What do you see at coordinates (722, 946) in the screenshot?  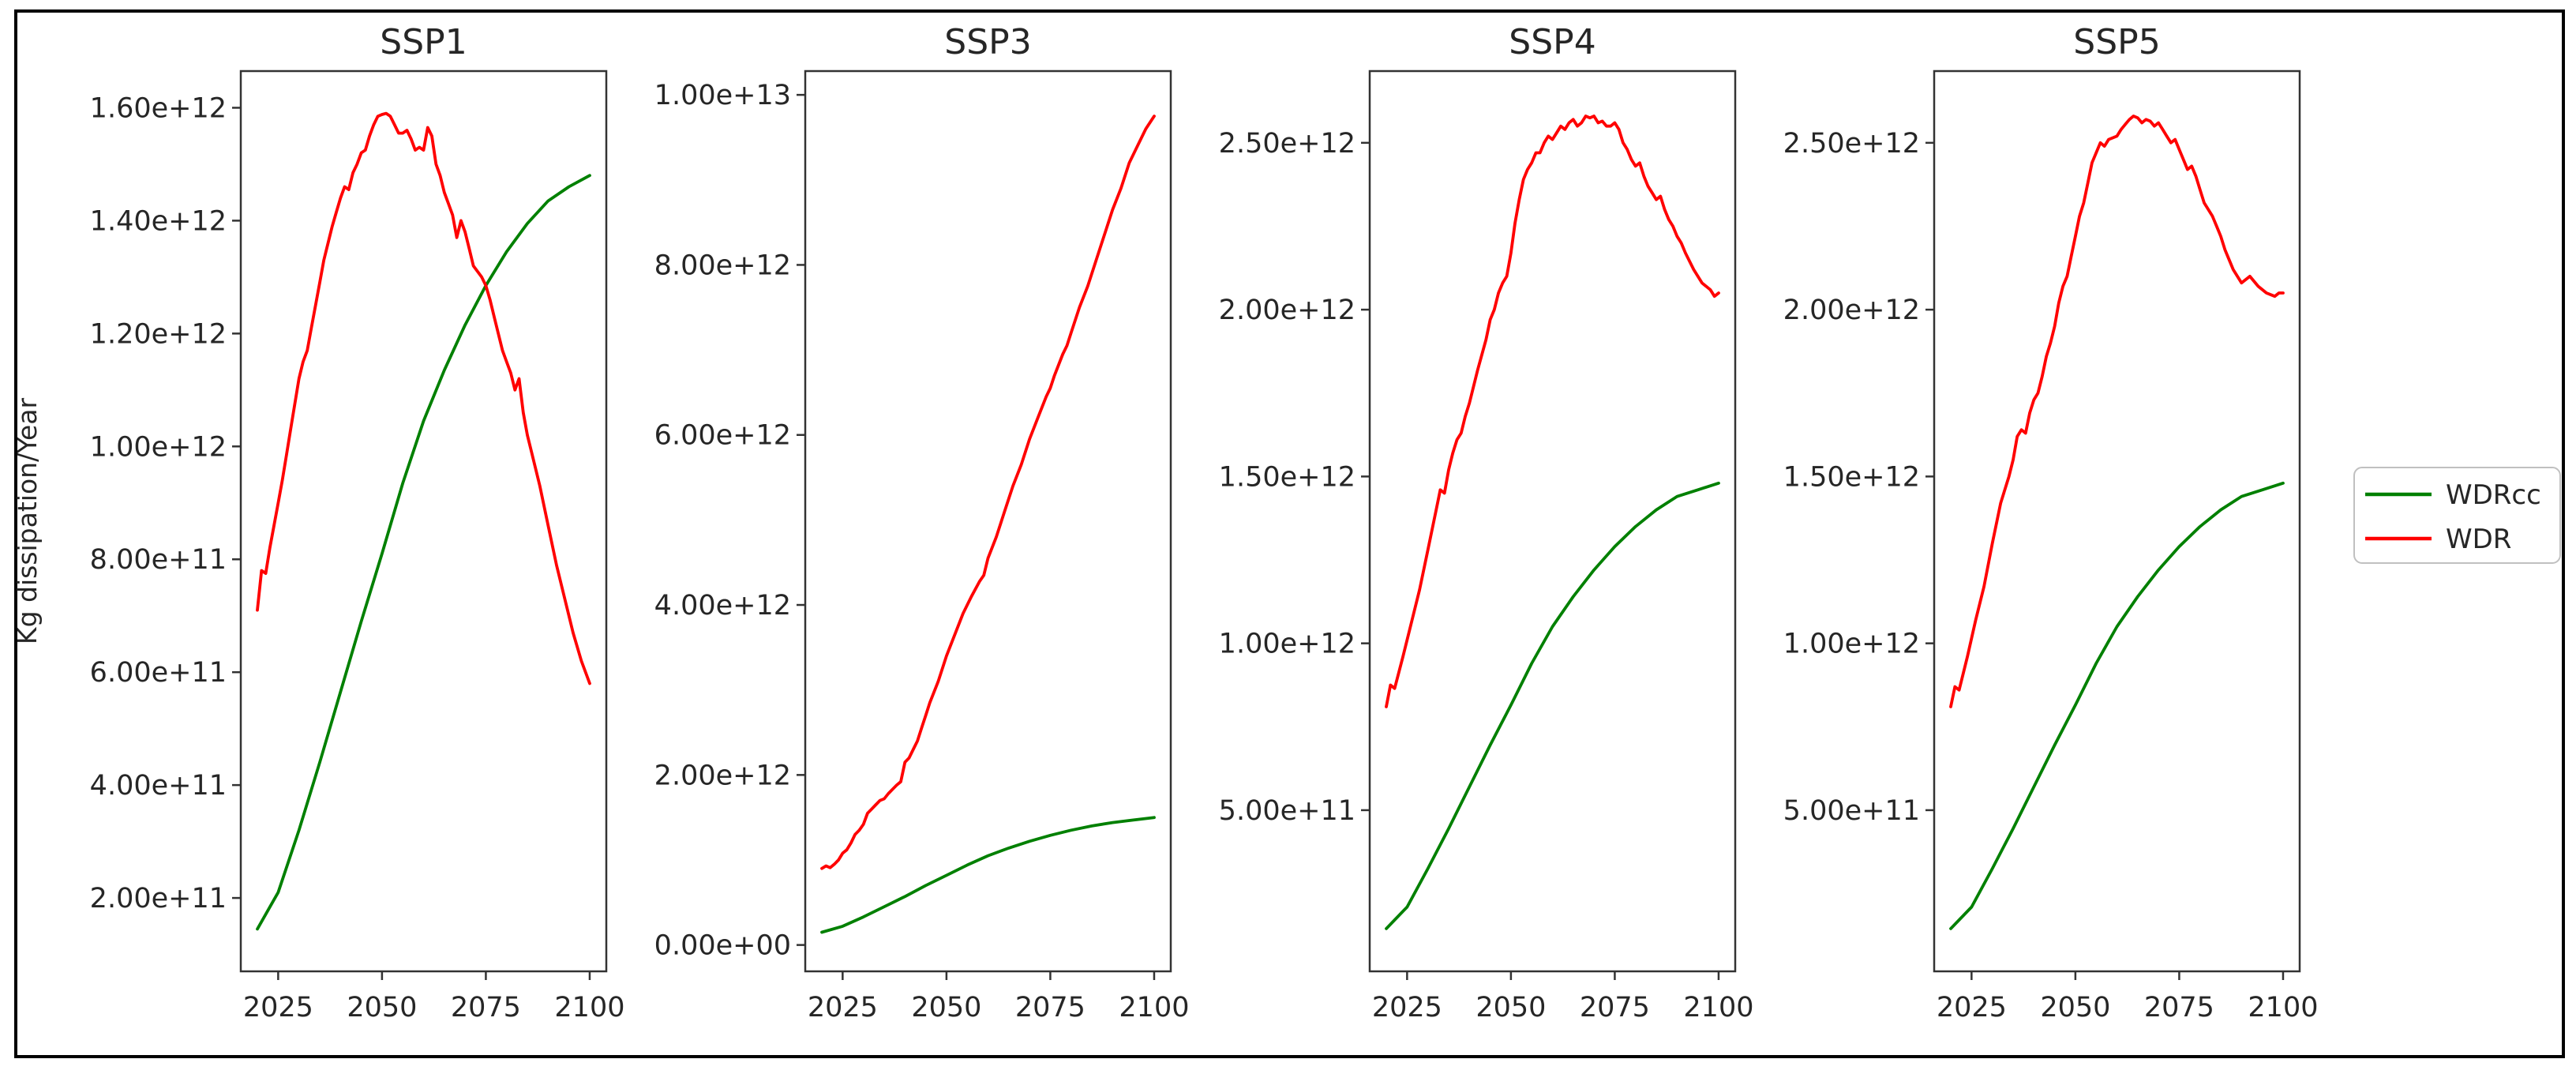 I see `y-tick-label: 0.00e+00` at bounding box center [722, 946].